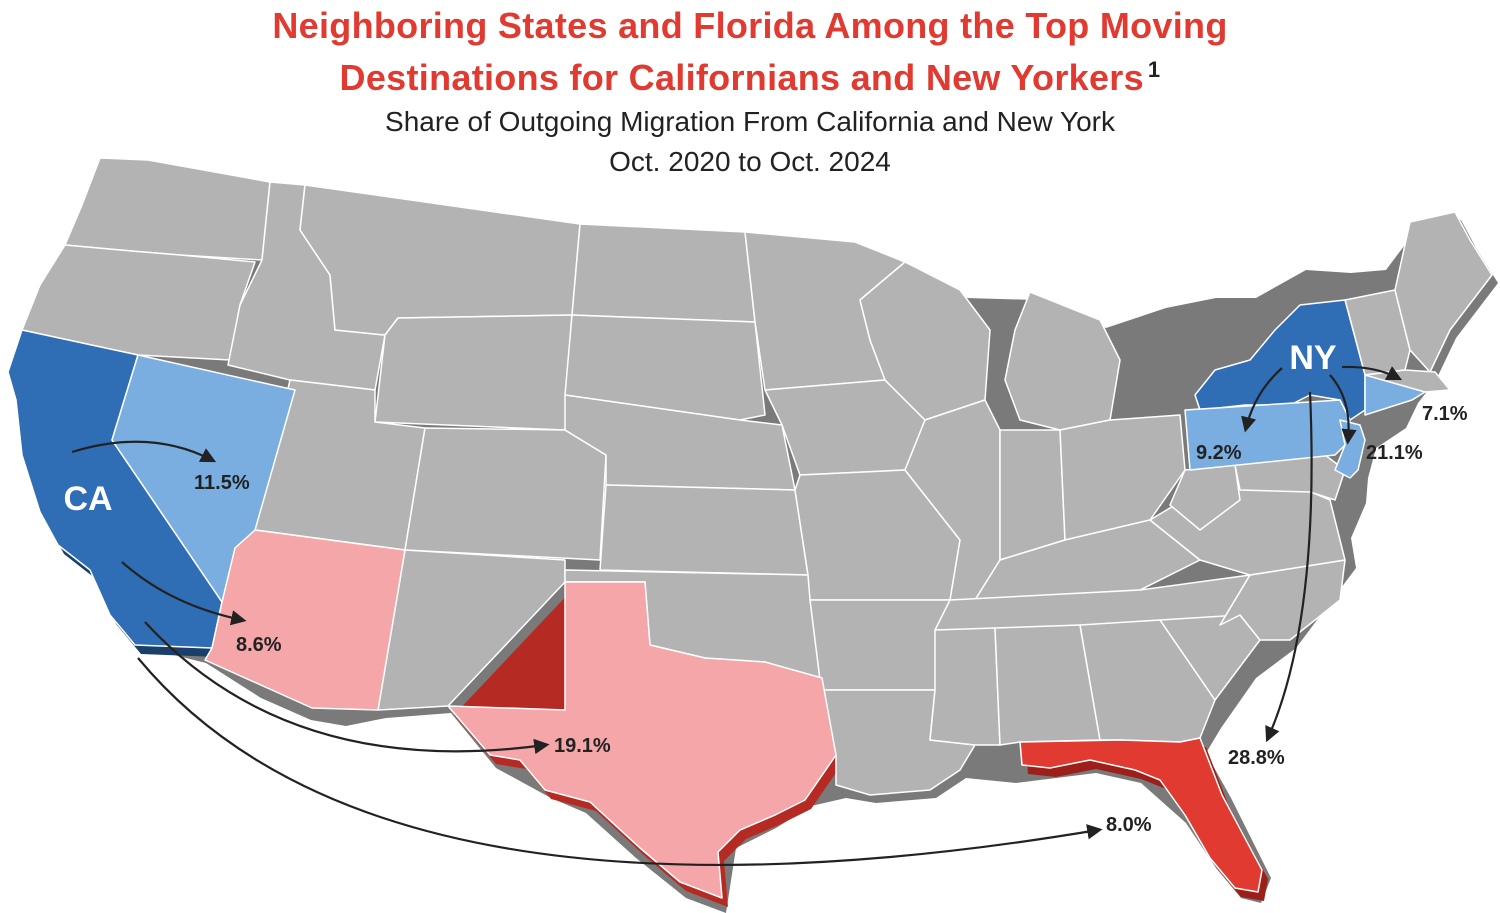 The height and width of the screenshot is (913, 1500). What do you see at coordinates (965, 686) in the screenshot?
I see `state-mississippi` at bounding box center [965, 686].